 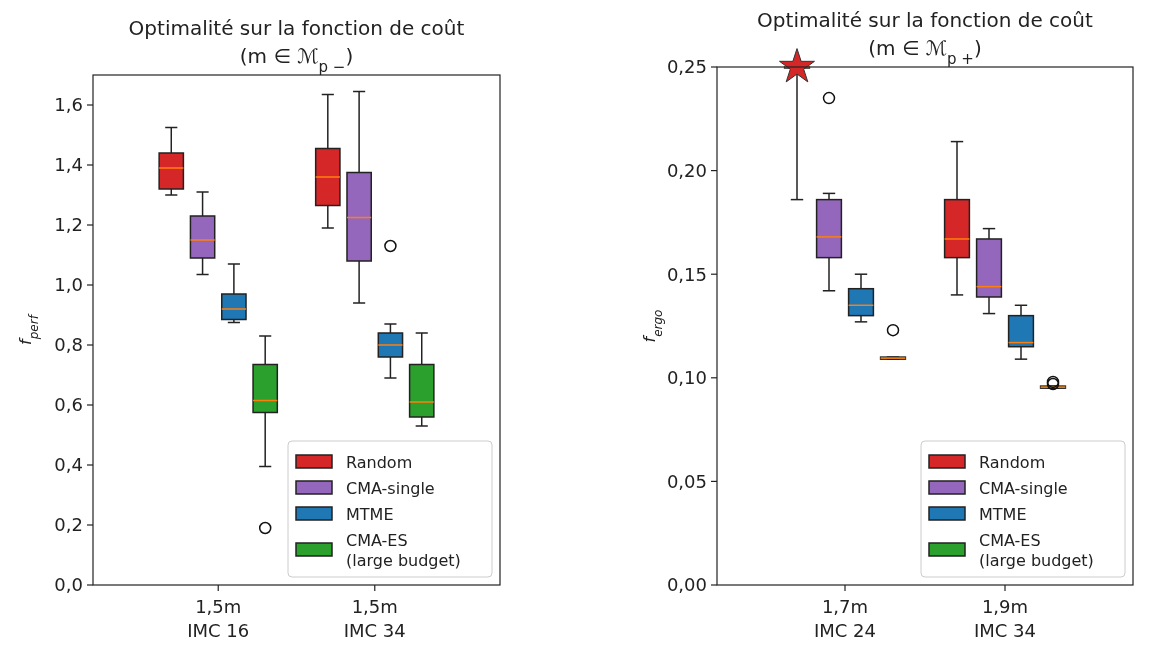 I want to click on x-tick-label: 1,5m IMC 16, so click(x=218, y=618).